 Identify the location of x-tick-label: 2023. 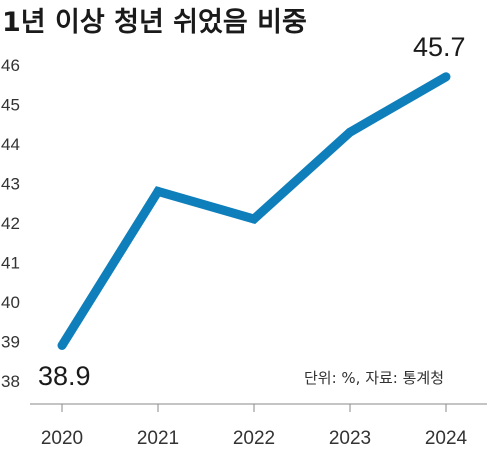
(350, 438).